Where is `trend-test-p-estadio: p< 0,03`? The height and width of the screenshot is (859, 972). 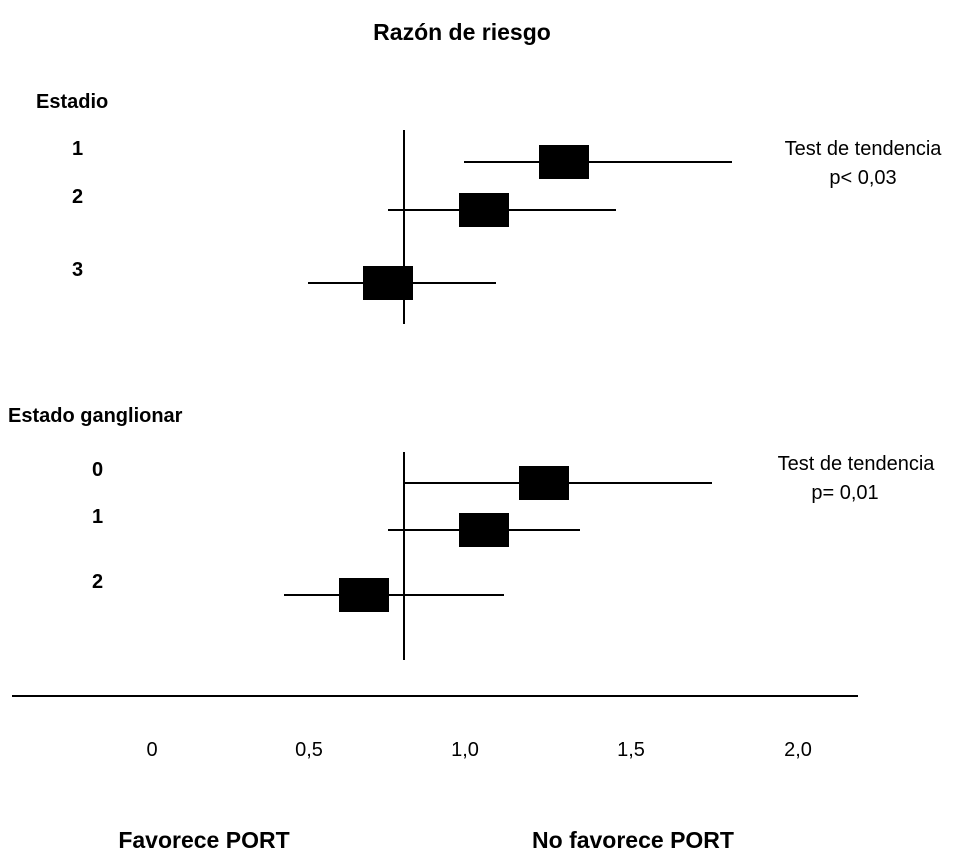 trend-test-p-estadio: p< 0,03 is located at coordinates (862, 178).